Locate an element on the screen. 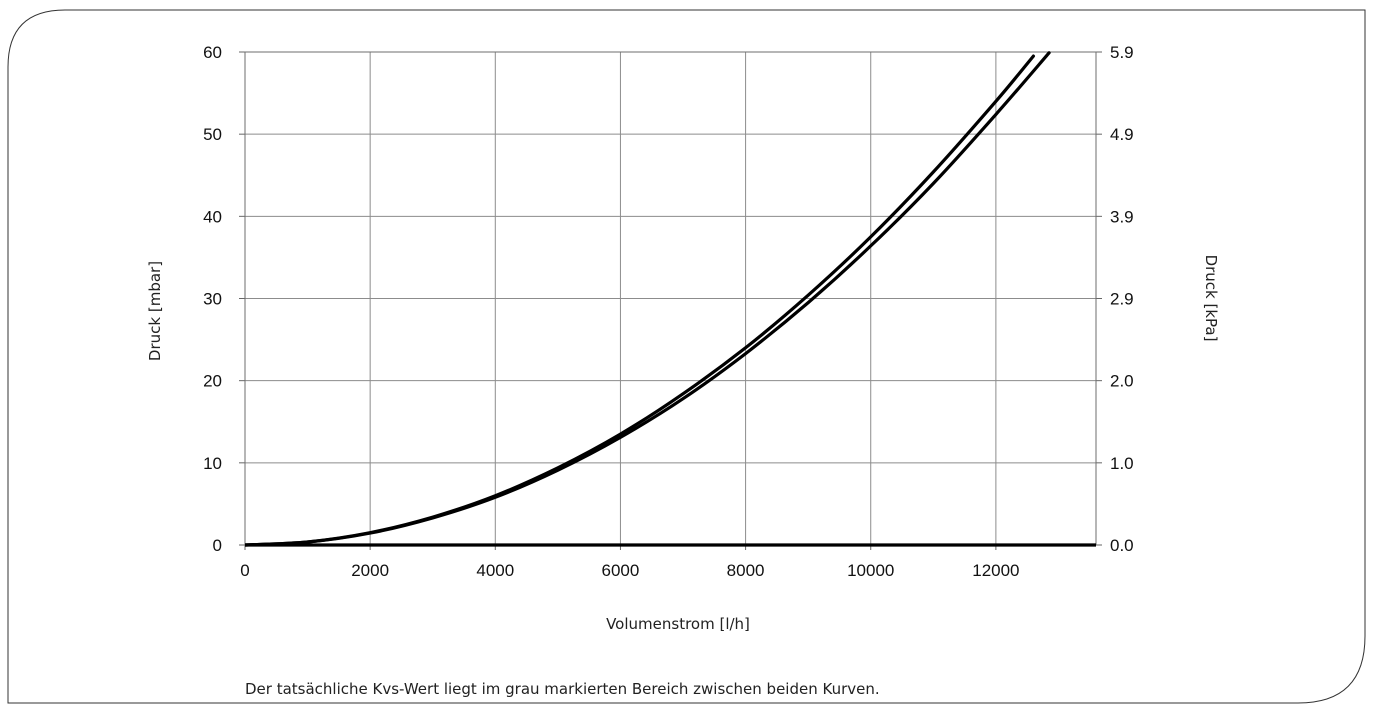  y-tick-label: 30 is located at coordinates (212, 299).